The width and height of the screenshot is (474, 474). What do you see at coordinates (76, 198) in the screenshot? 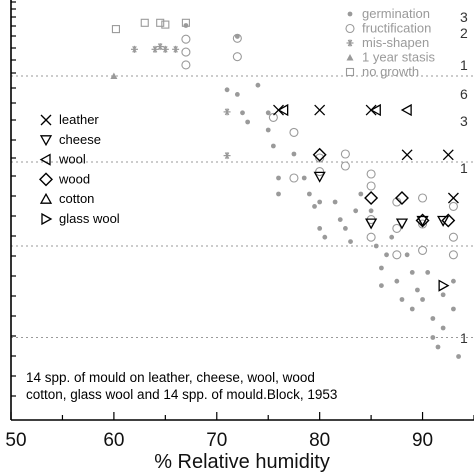
I see `legend-label: cotton` at bounding box center [76, 198].